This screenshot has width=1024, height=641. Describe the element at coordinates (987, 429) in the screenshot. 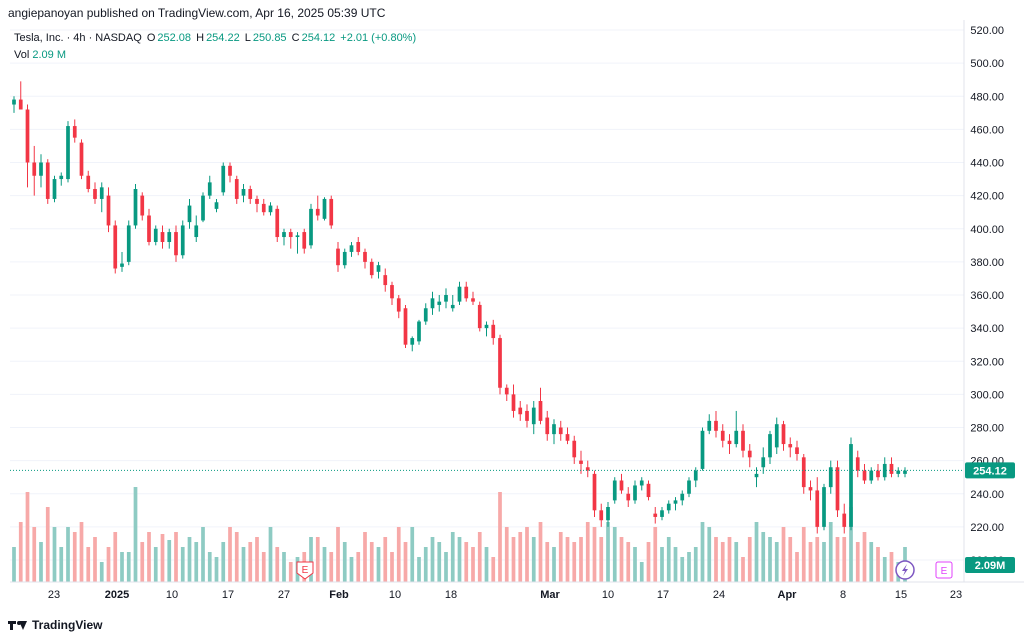

I see `price-tick-label: 280.00` at that location.